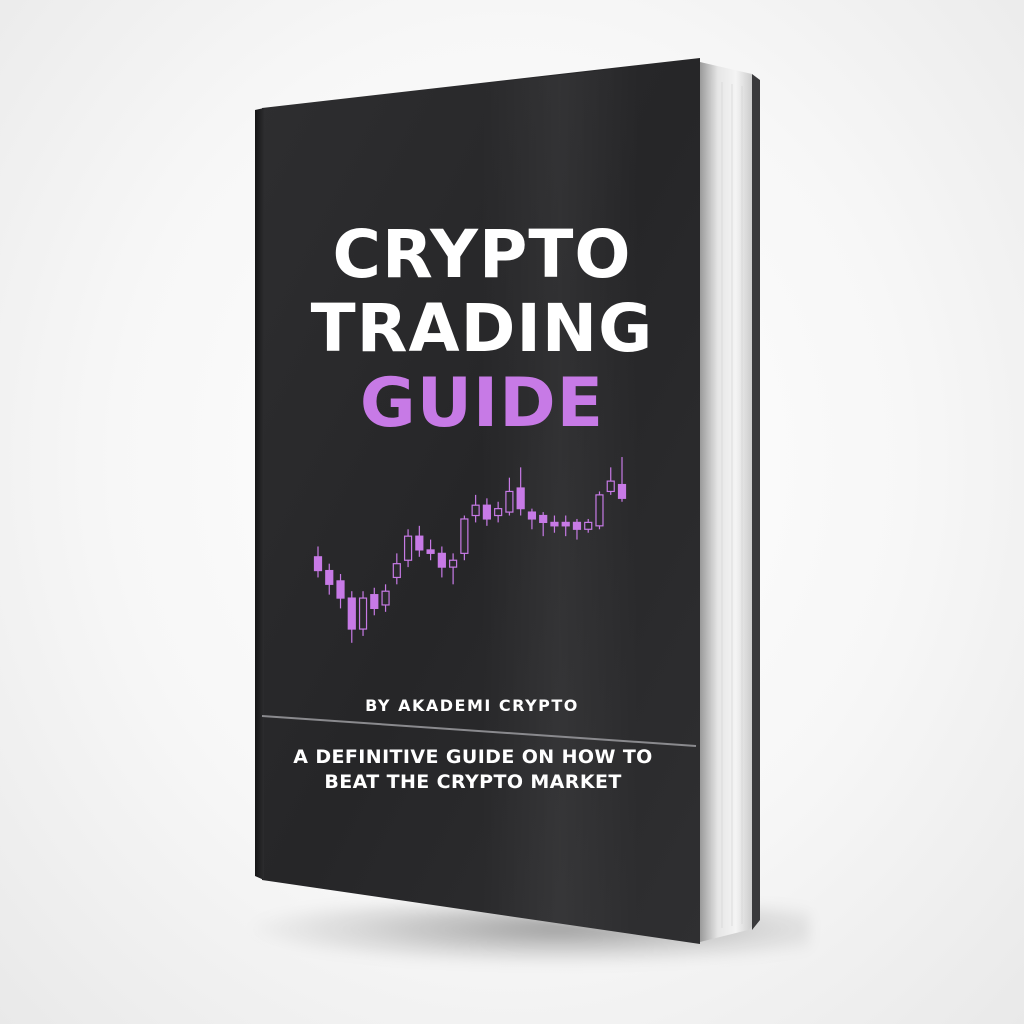 The height and width of the screenshot is (1024, 1024). What do you see at coordinates (472, 705) in the screenshot?
I see `author-line: BY AKADEMI CRYPTO` at bounding box center [472, 705].